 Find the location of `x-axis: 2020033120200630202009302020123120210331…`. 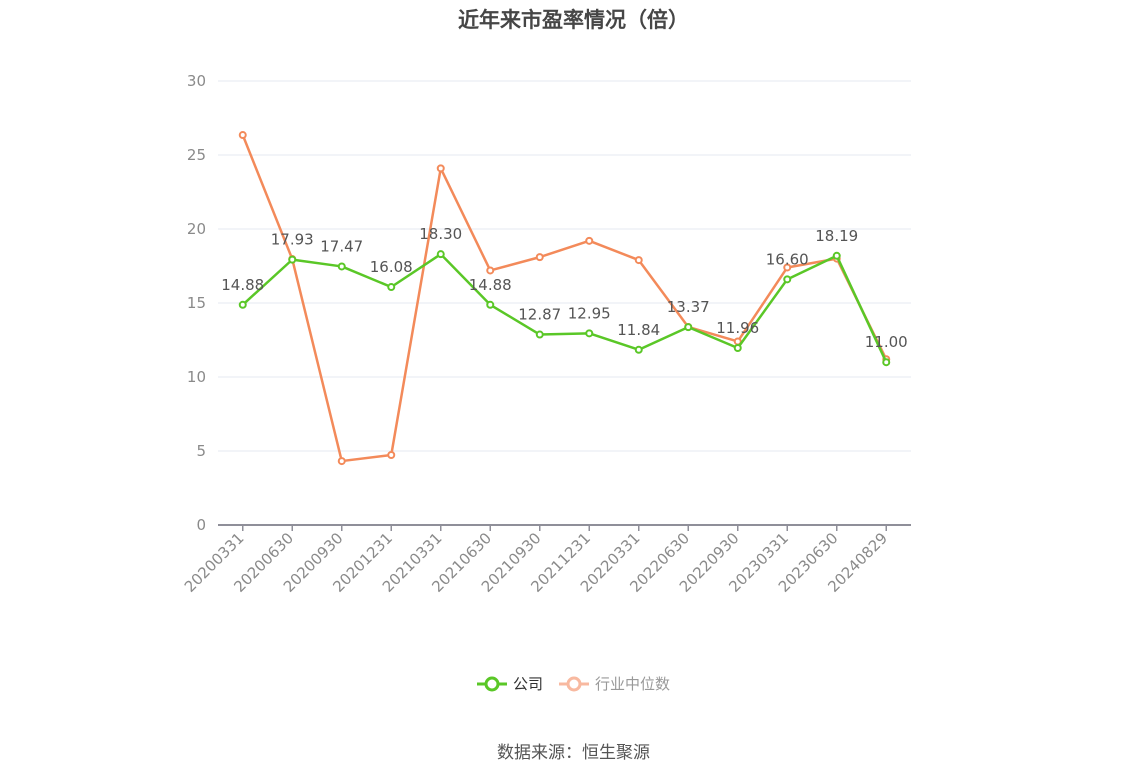

x-axis: 2020033120200630202009302020123120210331… is located at coordinates (546, 560).